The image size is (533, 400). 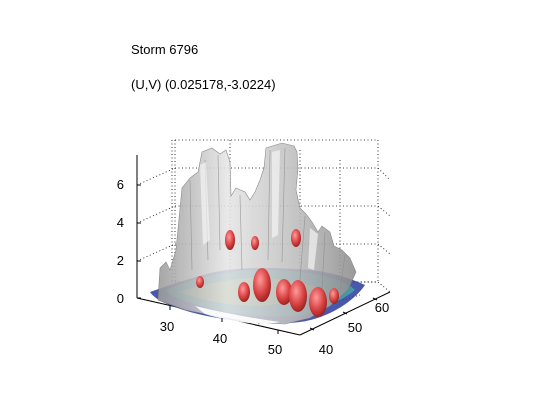 I want to click on x-tick-label: 50, so click(x=275, y=349).